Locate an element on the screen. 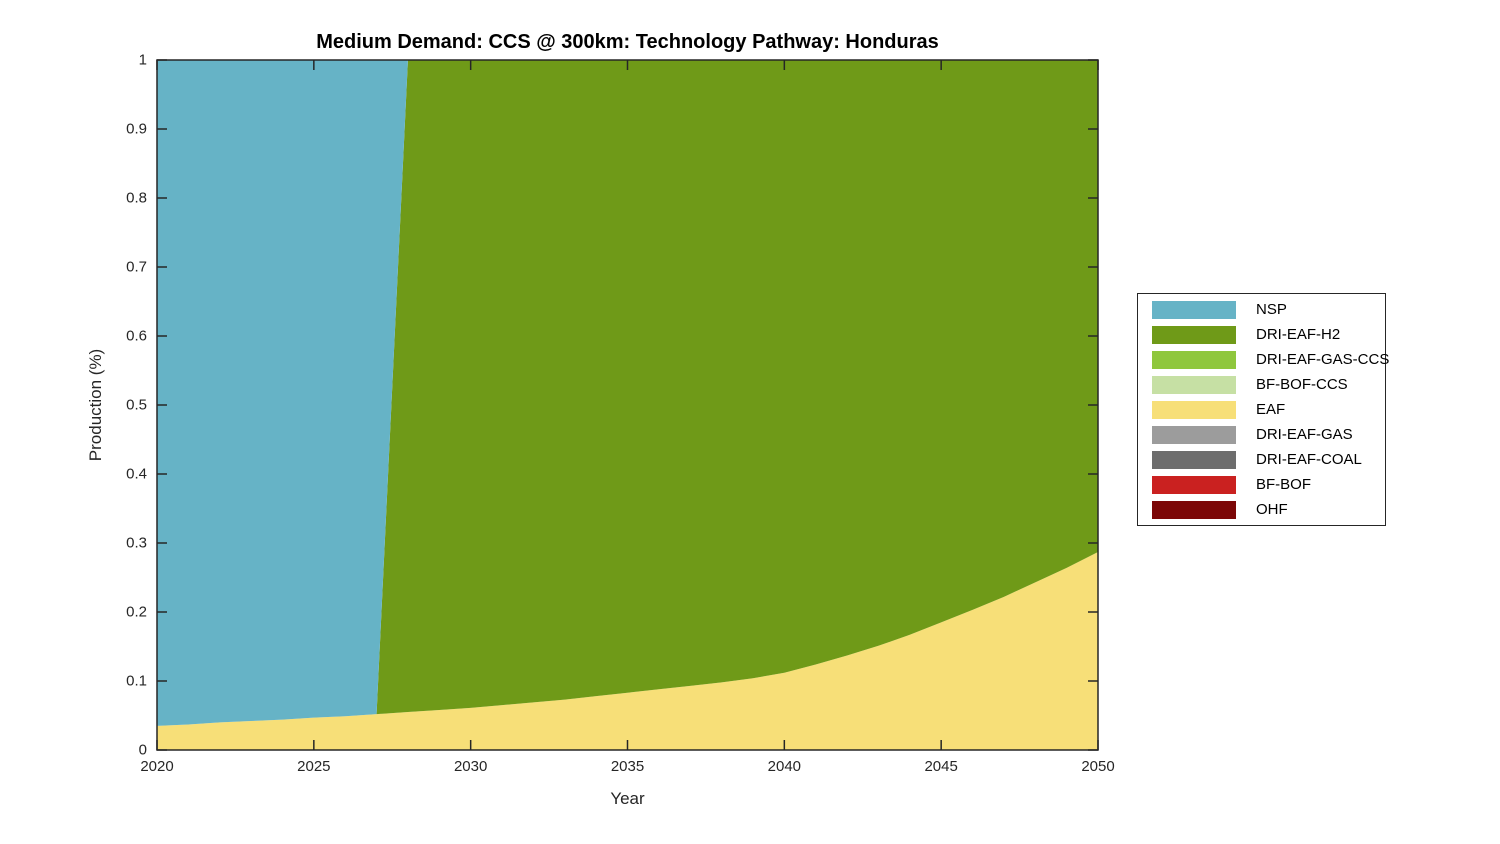  legend-item-DRI-EAF-GAS: DRI-EAF-GAS is located at coordinates (1261, 434).